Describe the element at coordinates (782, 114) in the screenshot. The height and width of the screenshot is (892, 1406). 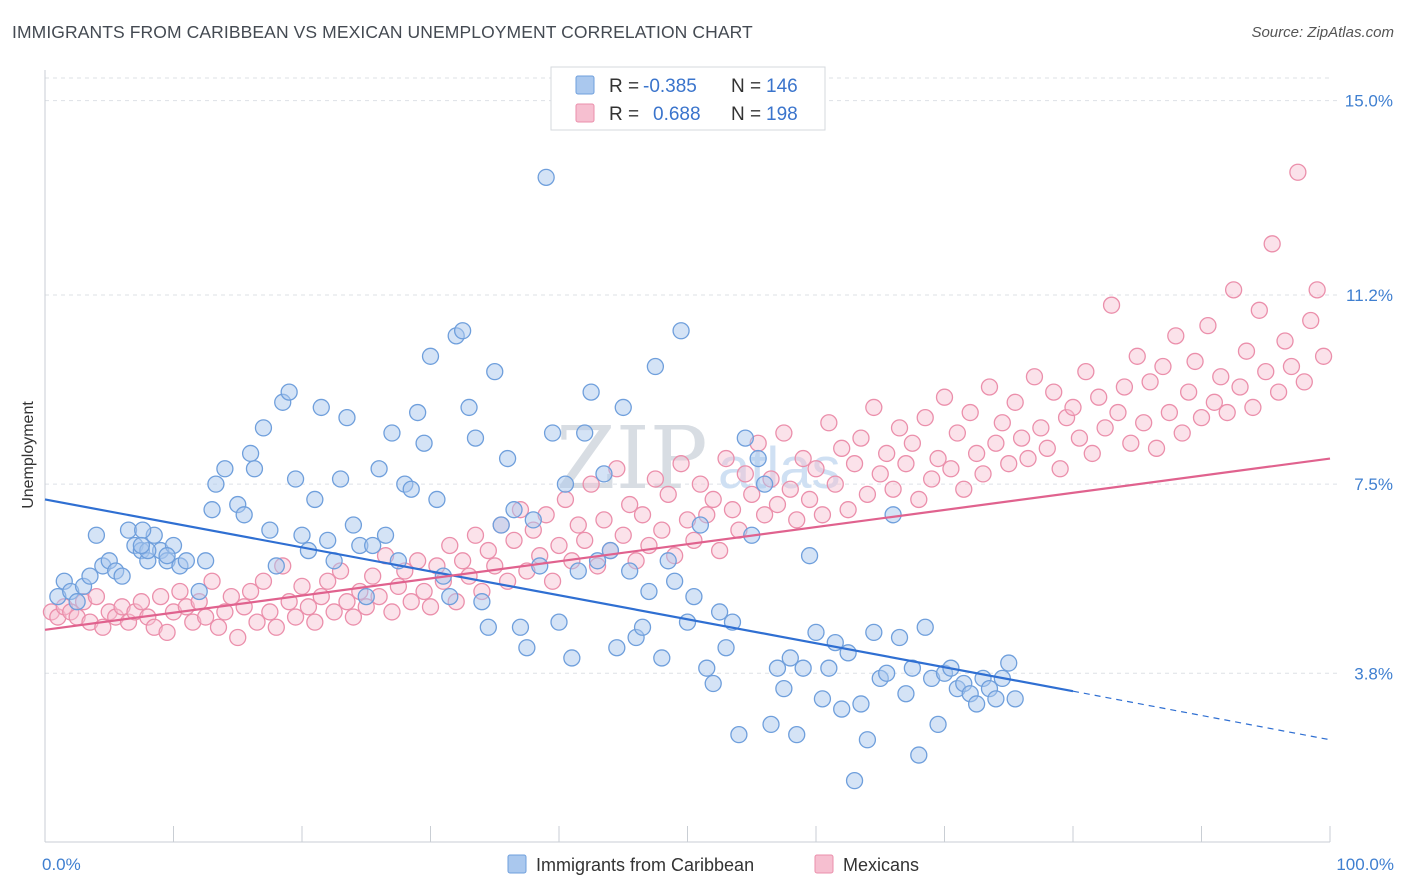
I see `legend-n-value-mexicans: 198` at that location.